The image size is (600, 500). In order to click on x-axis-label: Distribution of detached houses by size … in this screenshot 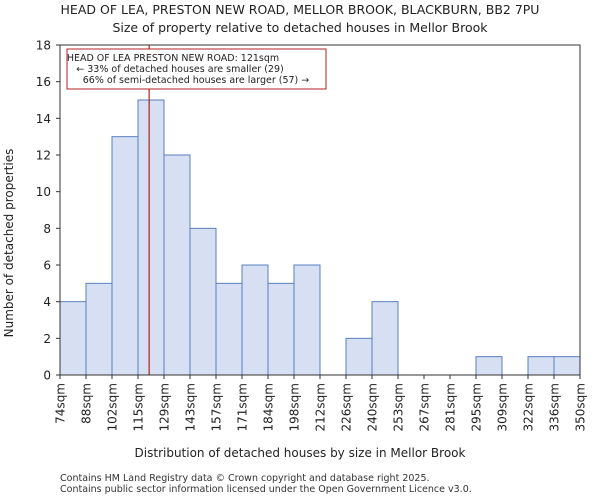, I will do `click(300, 453)`.